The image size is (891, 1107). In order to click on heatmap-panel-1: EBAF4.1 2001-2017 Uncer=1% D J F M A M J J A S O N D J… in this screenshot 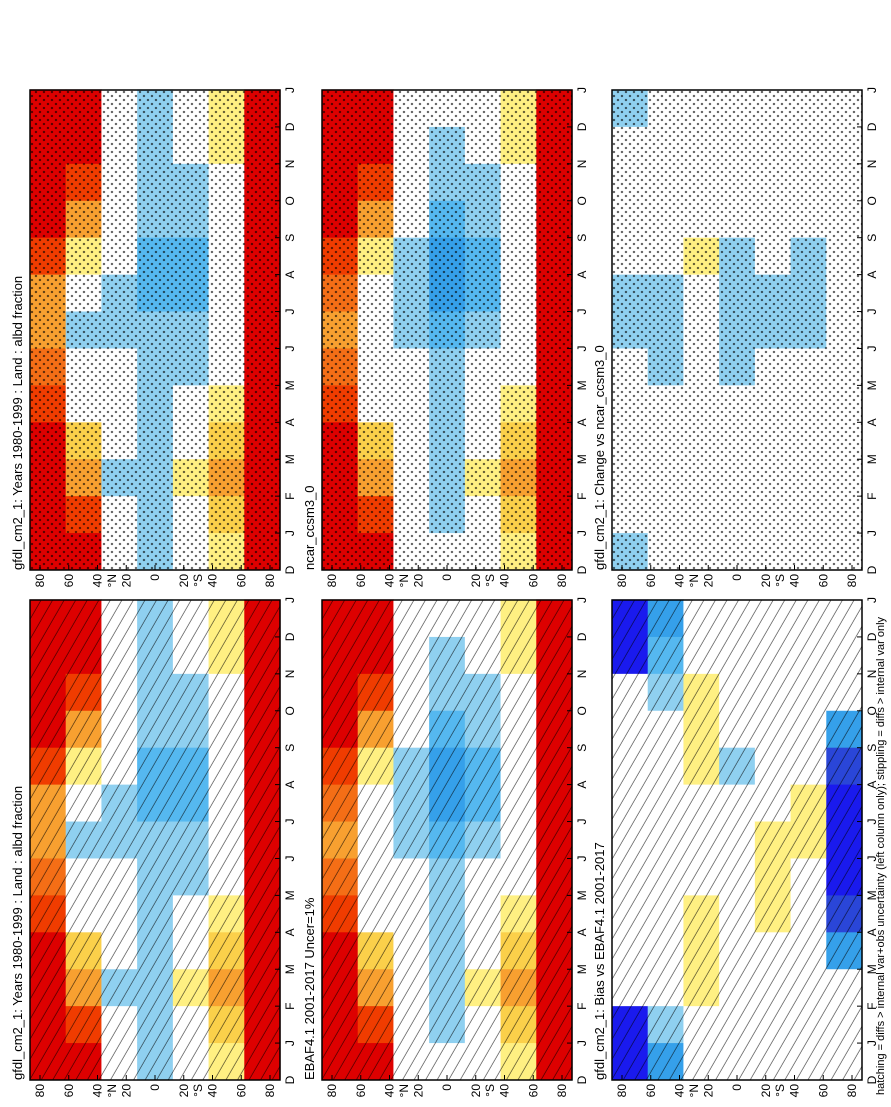, I will do `click(445, 847)`.